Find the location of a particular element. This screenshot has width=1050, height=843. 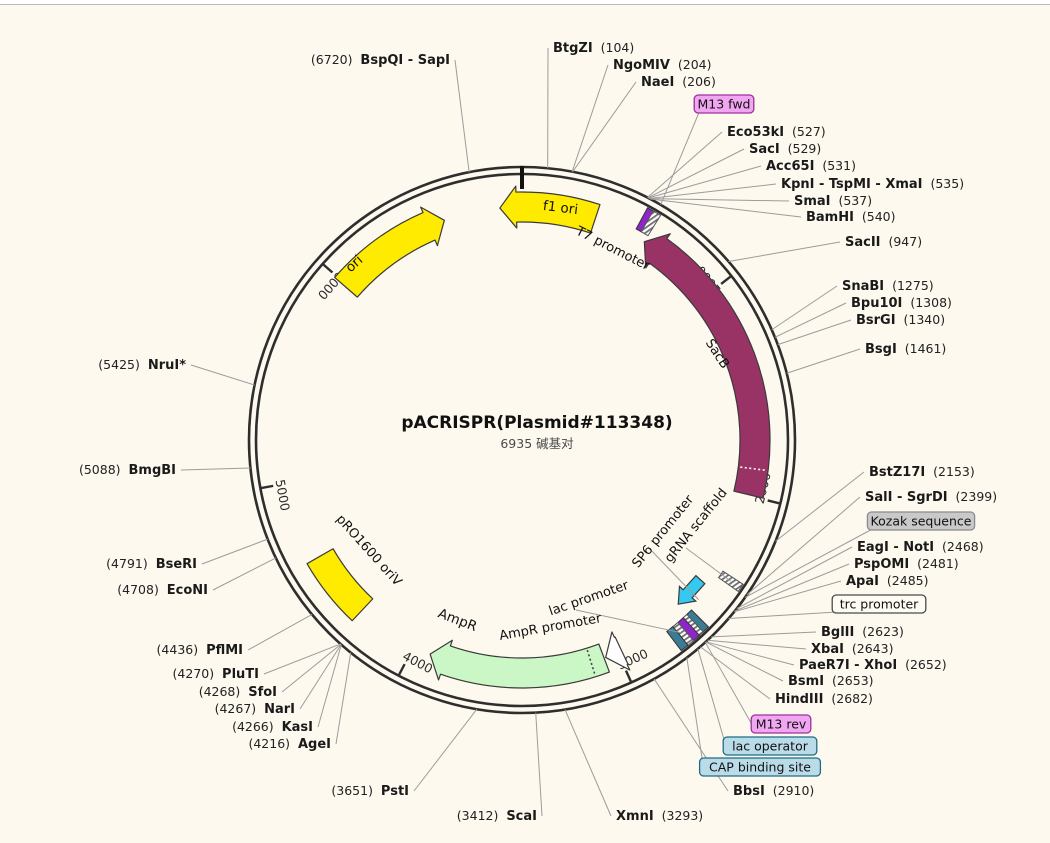

marker-sp6-promoter is located at coordinates (689, 591).